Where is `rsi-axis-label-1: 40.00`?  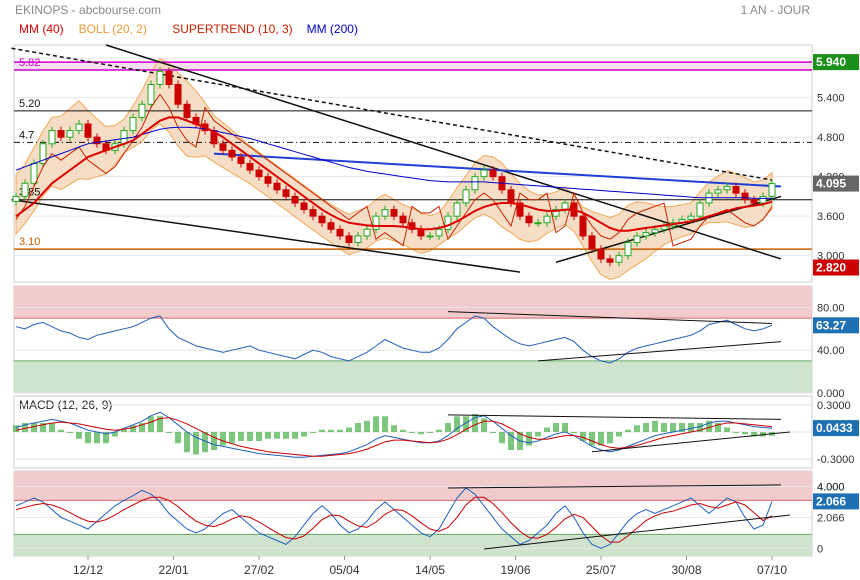 rsi-axis-label-1: 40.00 is located at coordinates (831, 351).